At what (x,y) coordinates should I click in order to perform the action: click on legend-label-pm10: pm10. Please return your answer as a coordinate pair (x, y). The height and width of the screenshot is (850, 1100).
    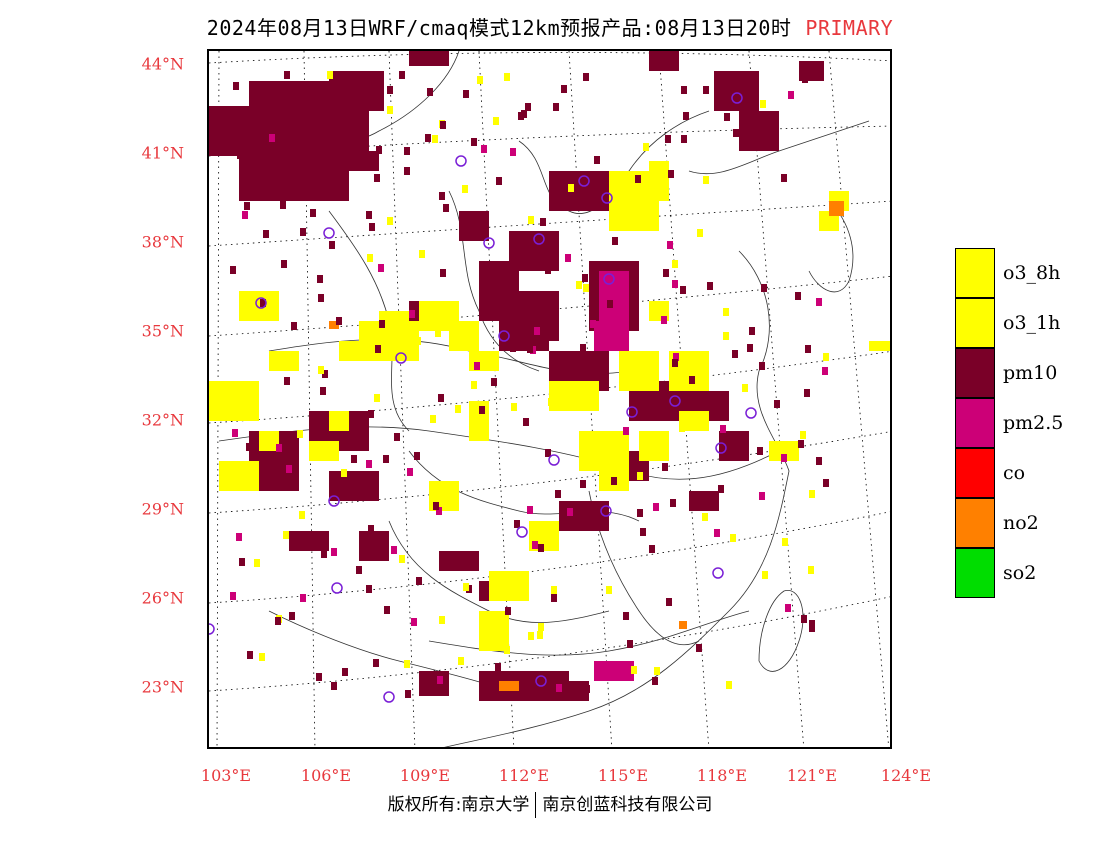
    Looking at the image, I should click on (1030, 373).